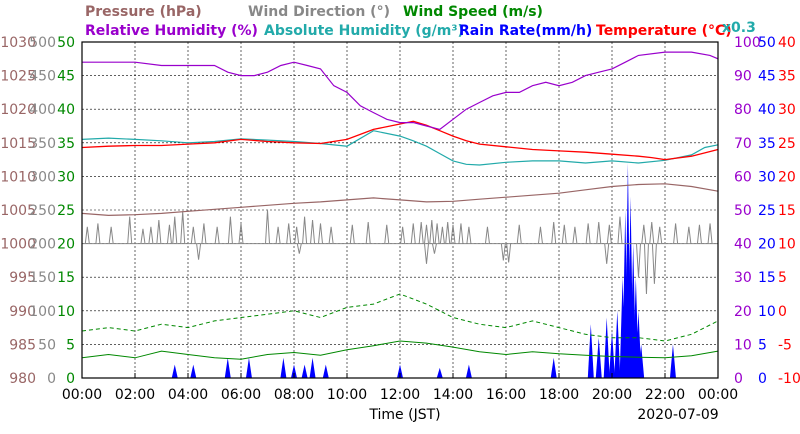 Image resolution: width=800 pixels, height=434 pixels. Describe the element at coordinates (66, 245) in the screenshot. I see `y-tick-wind_speed: 20` at that location.